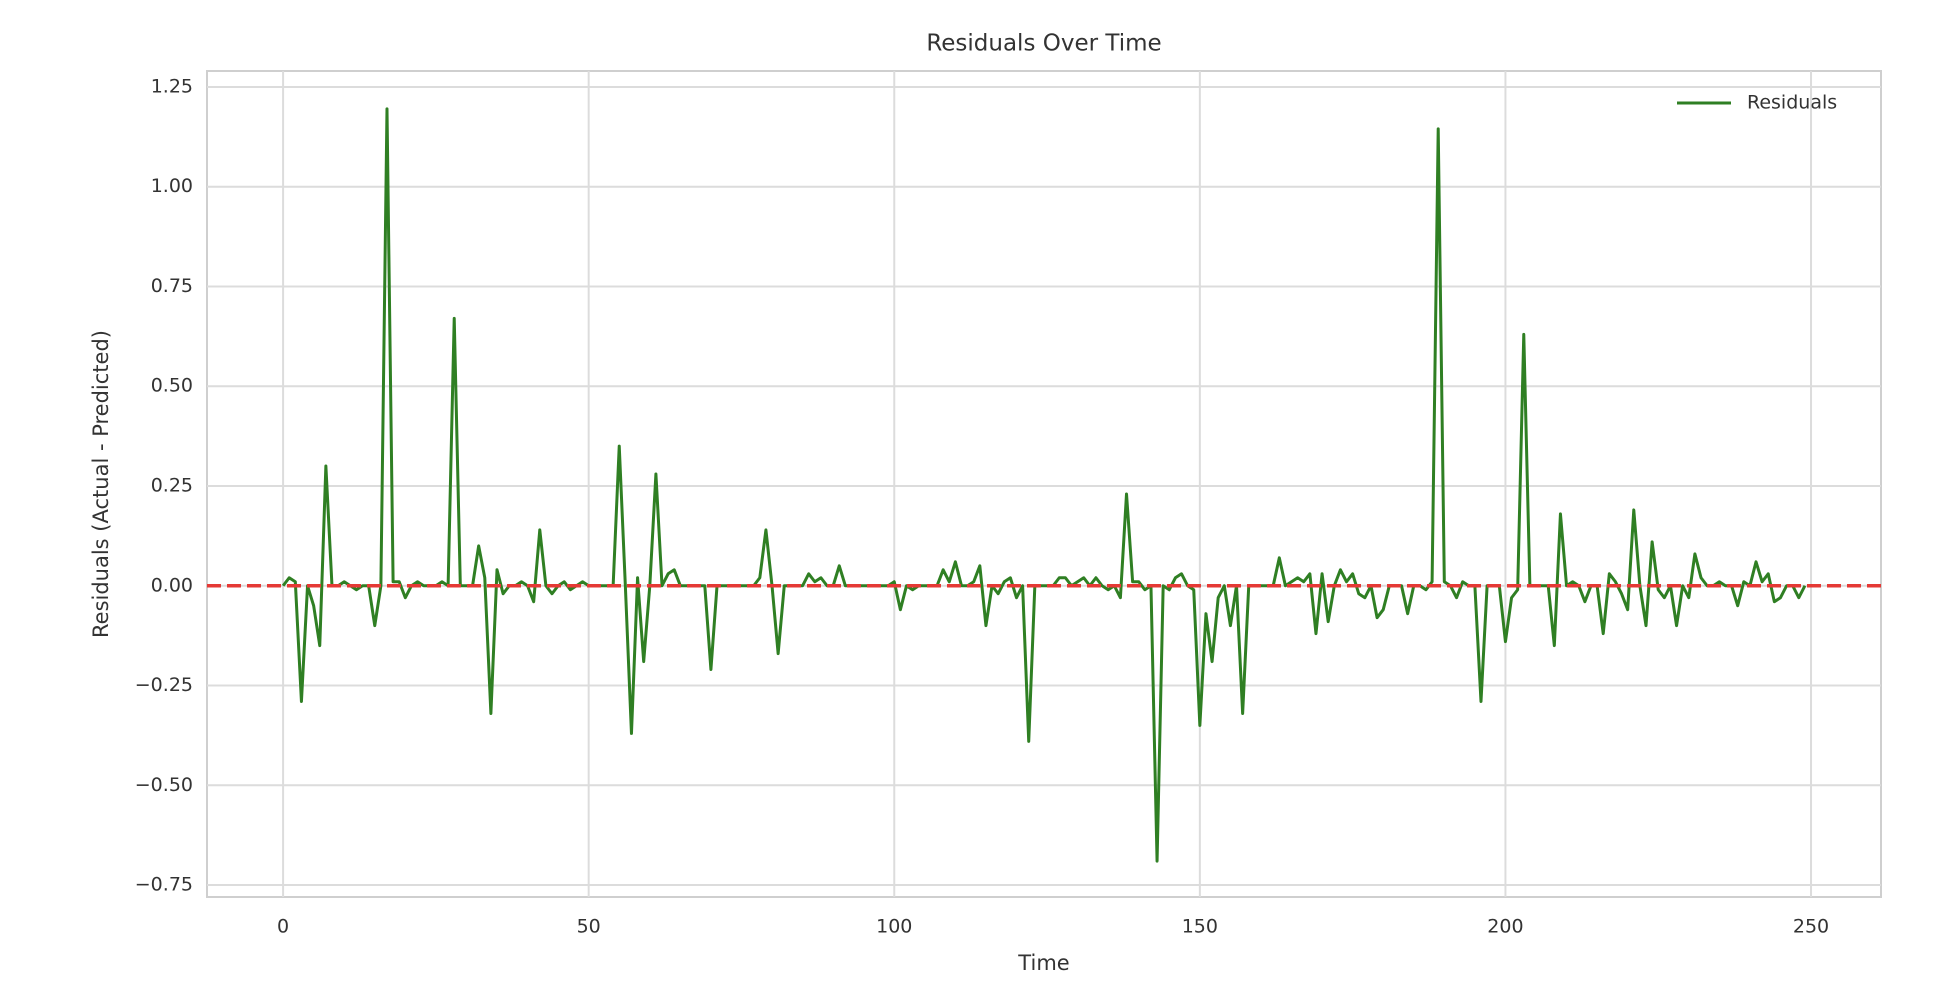 The width and height of the screenshot is (1958, 990). What do you see at coordinates (172, 585) in the screenshot?
I see `y-tick-label: 0.00` at bounding box center [172, 585].